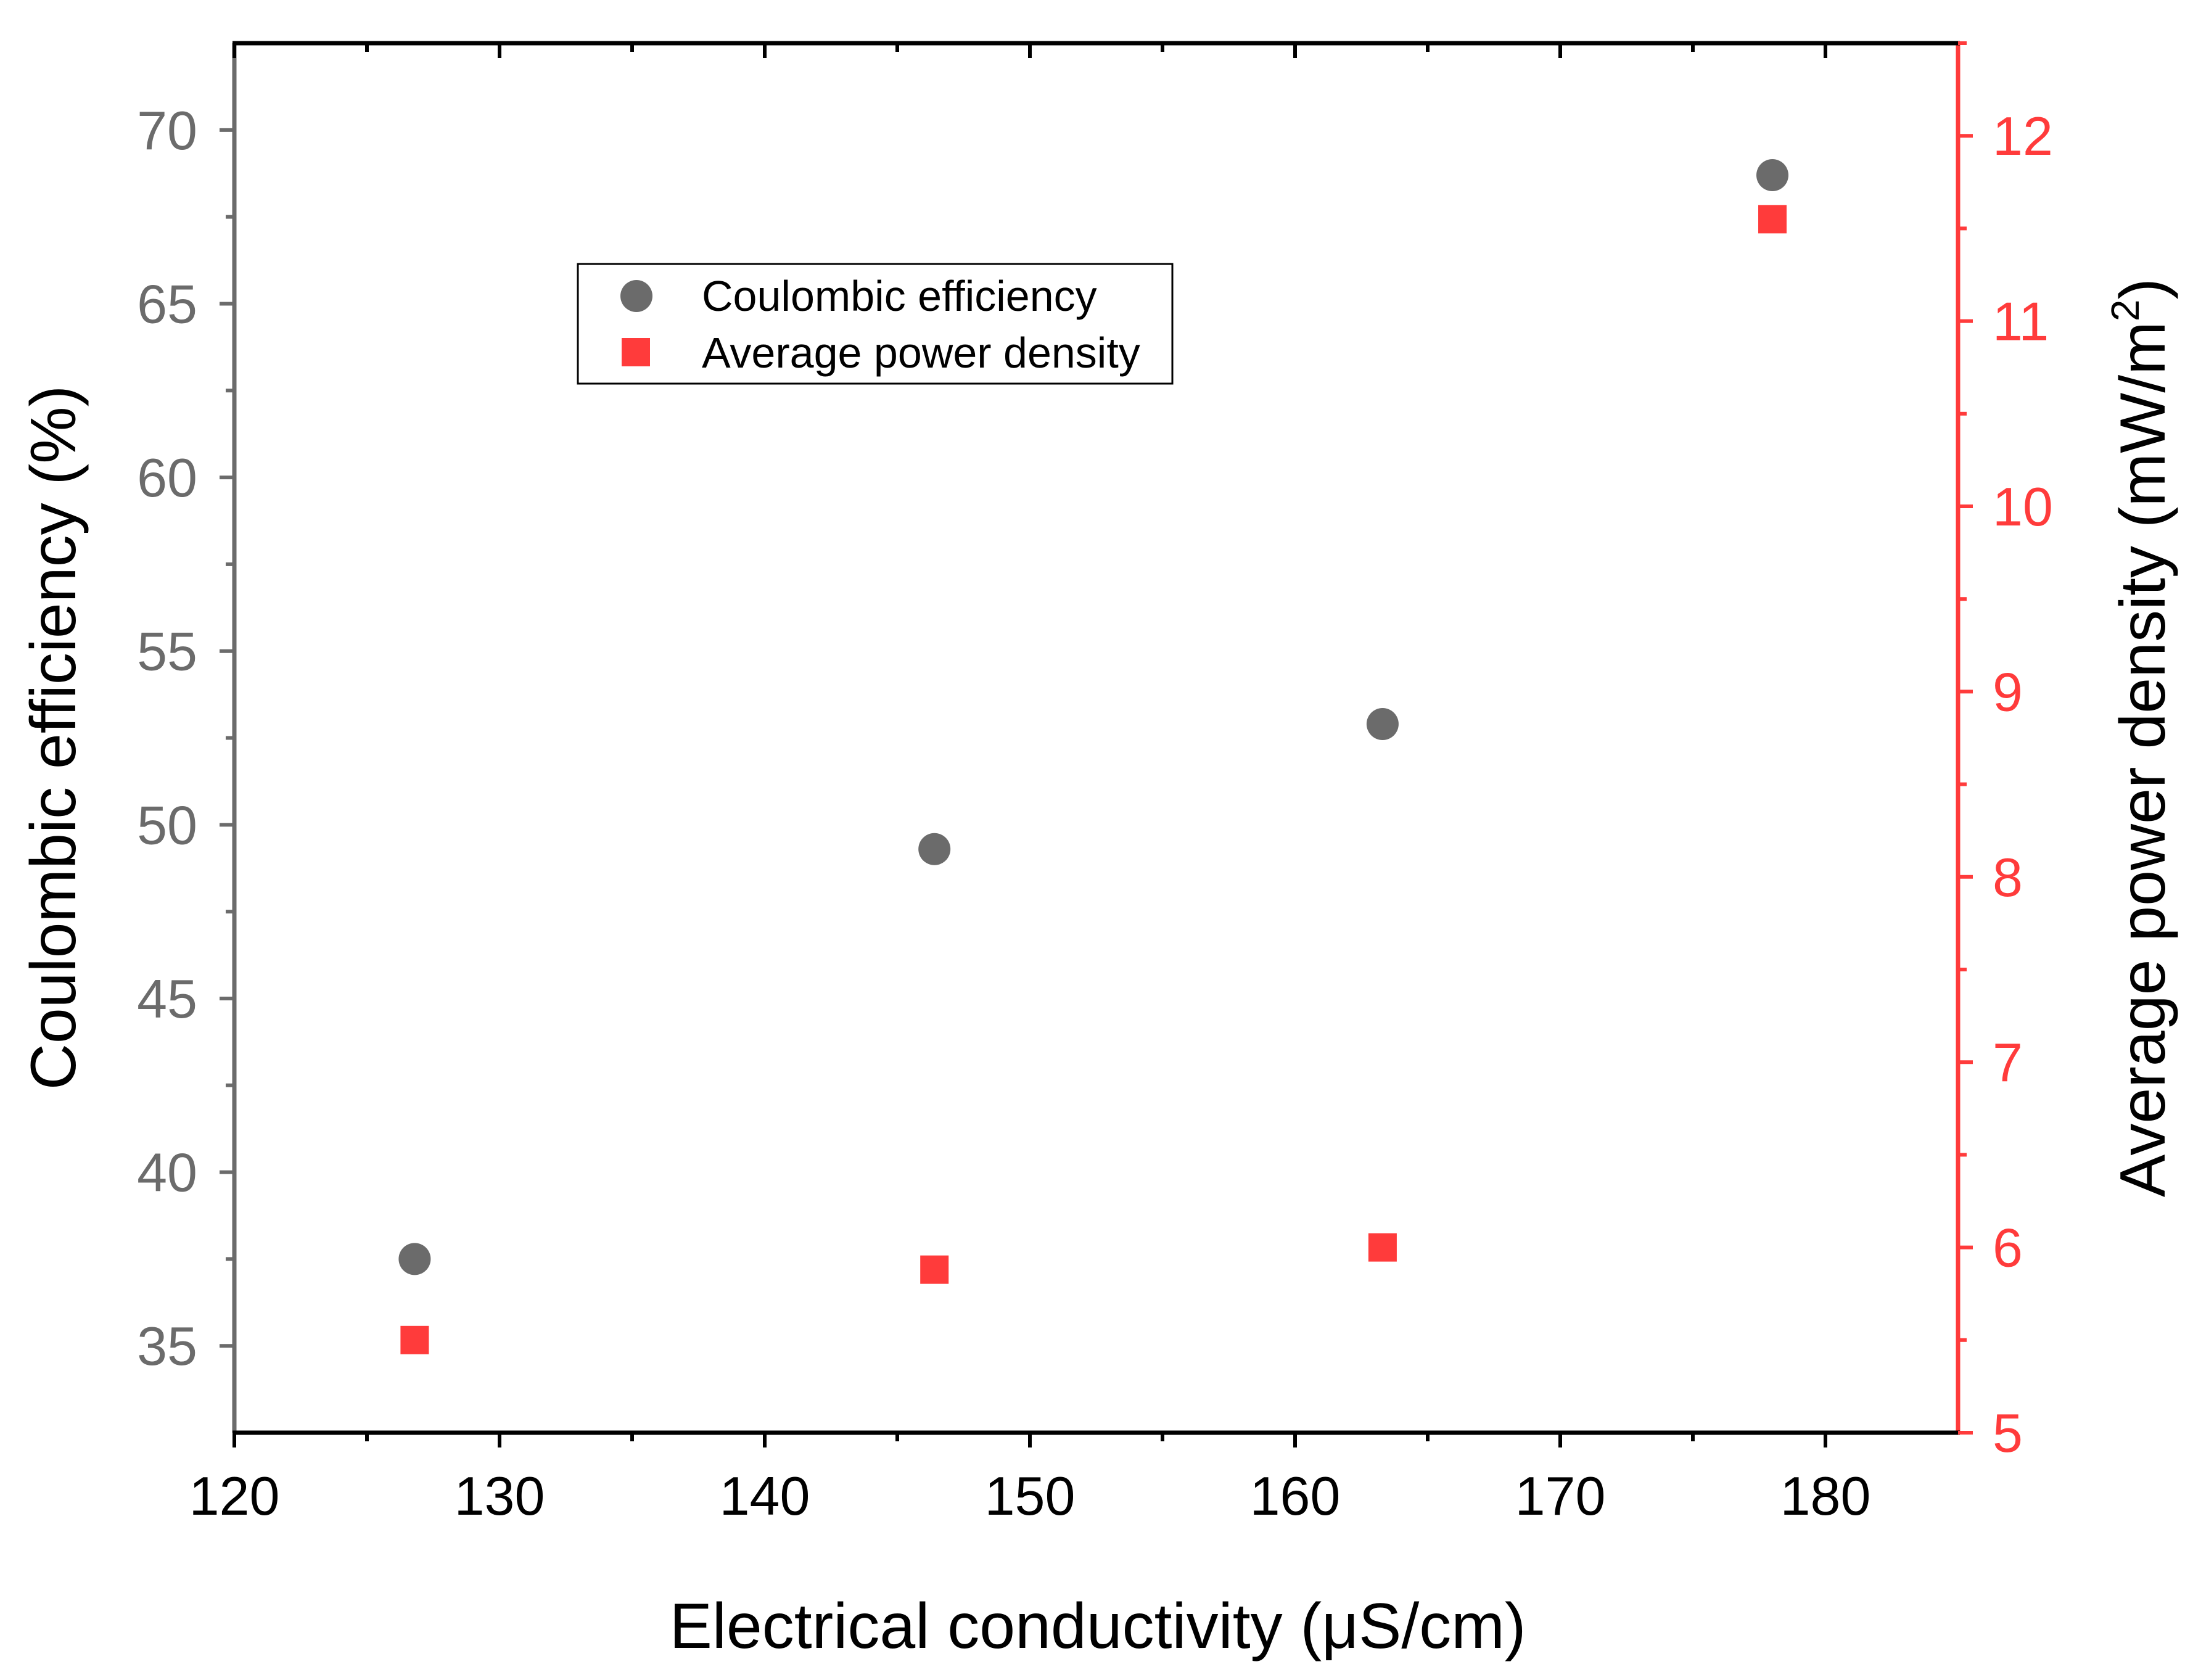 Image resolution: width=2193 pixels, height=1680 pixels. Describe the element at coordinates (1825, 1495) in the screenshot. I see `x-tick-label: 180` at that location.